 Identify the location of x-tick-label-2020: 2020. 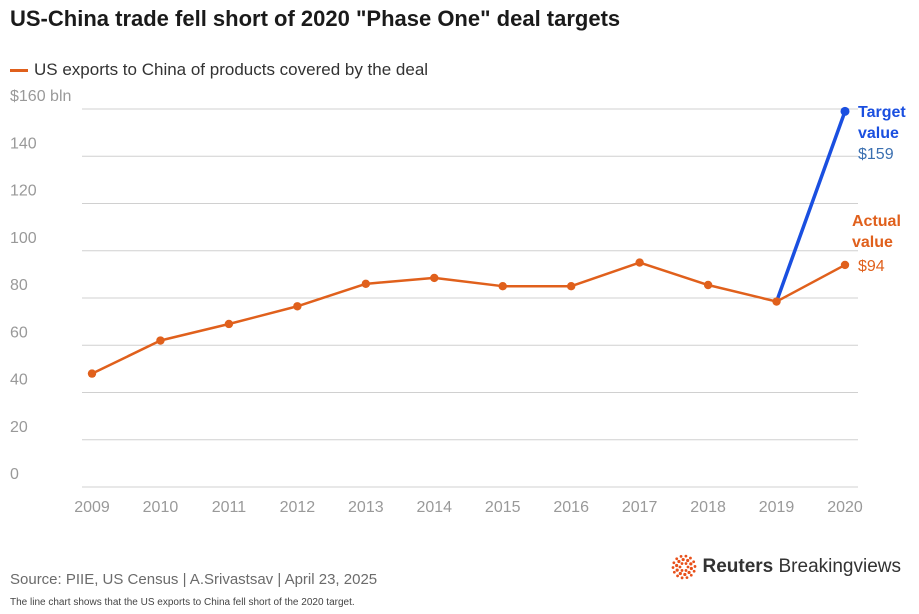
(845, 507).